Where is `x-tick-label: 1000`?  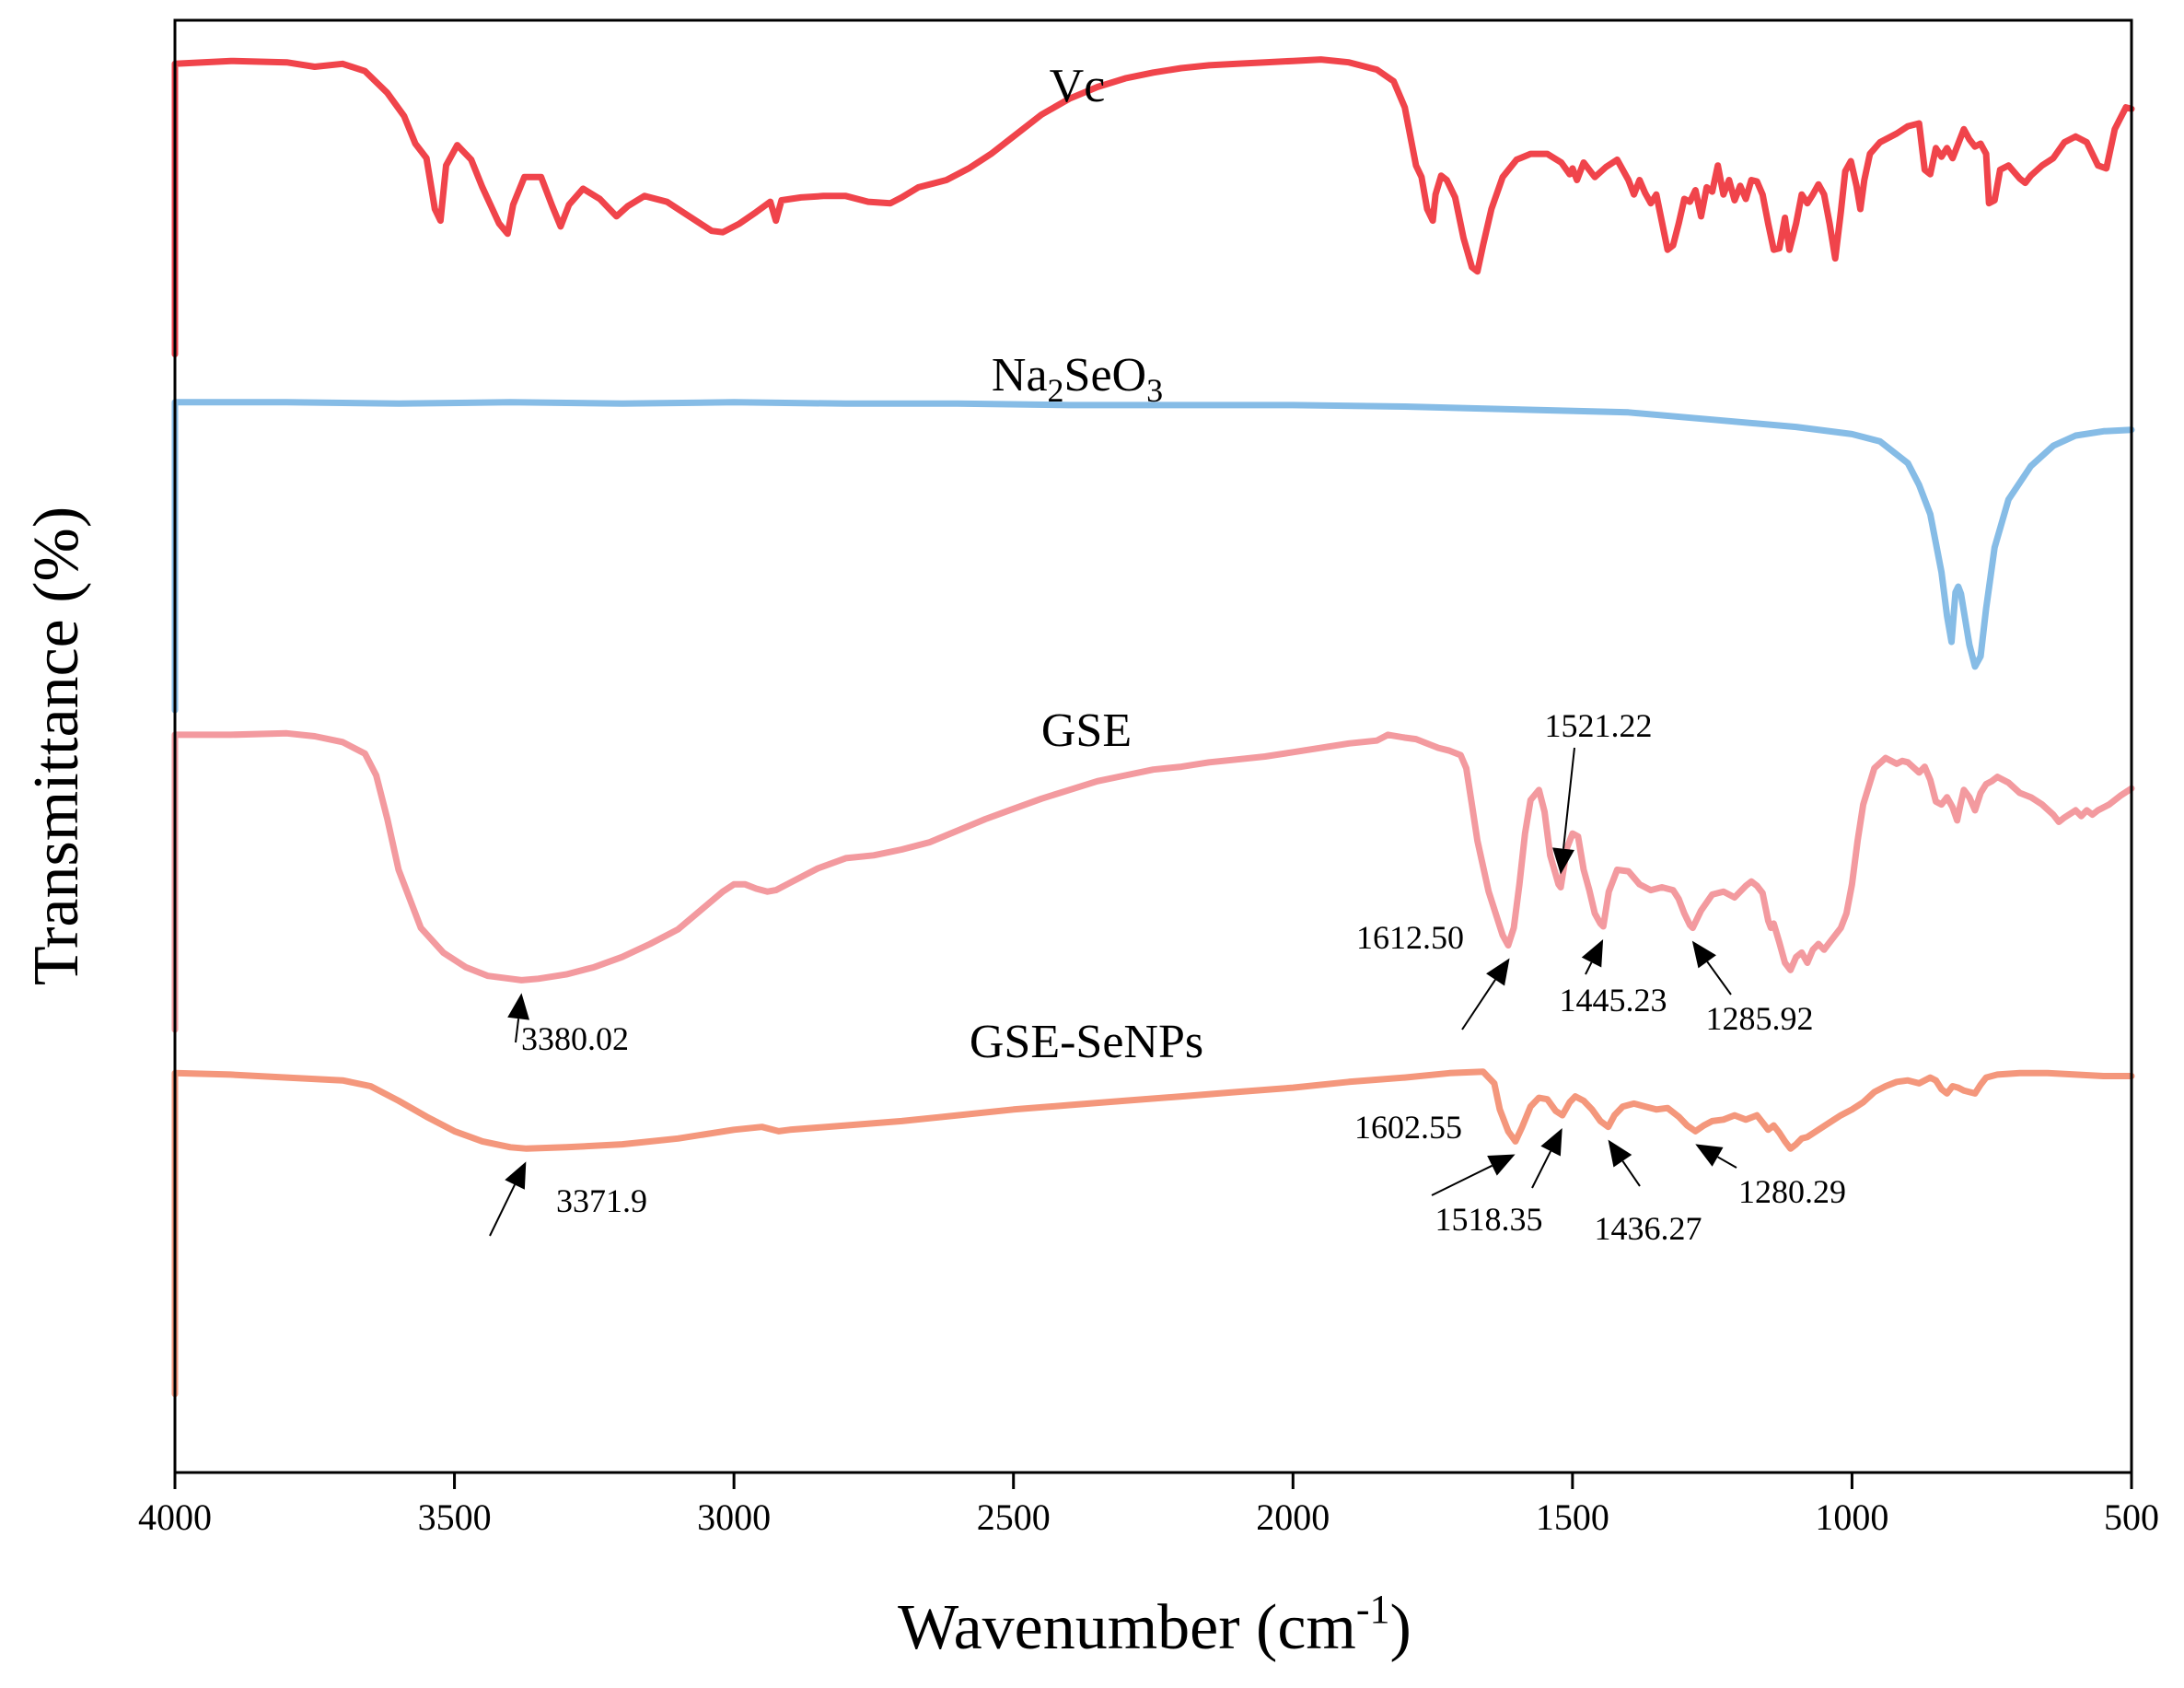
x-tick-label: 1000 is located at coordinates (1851, 1517).